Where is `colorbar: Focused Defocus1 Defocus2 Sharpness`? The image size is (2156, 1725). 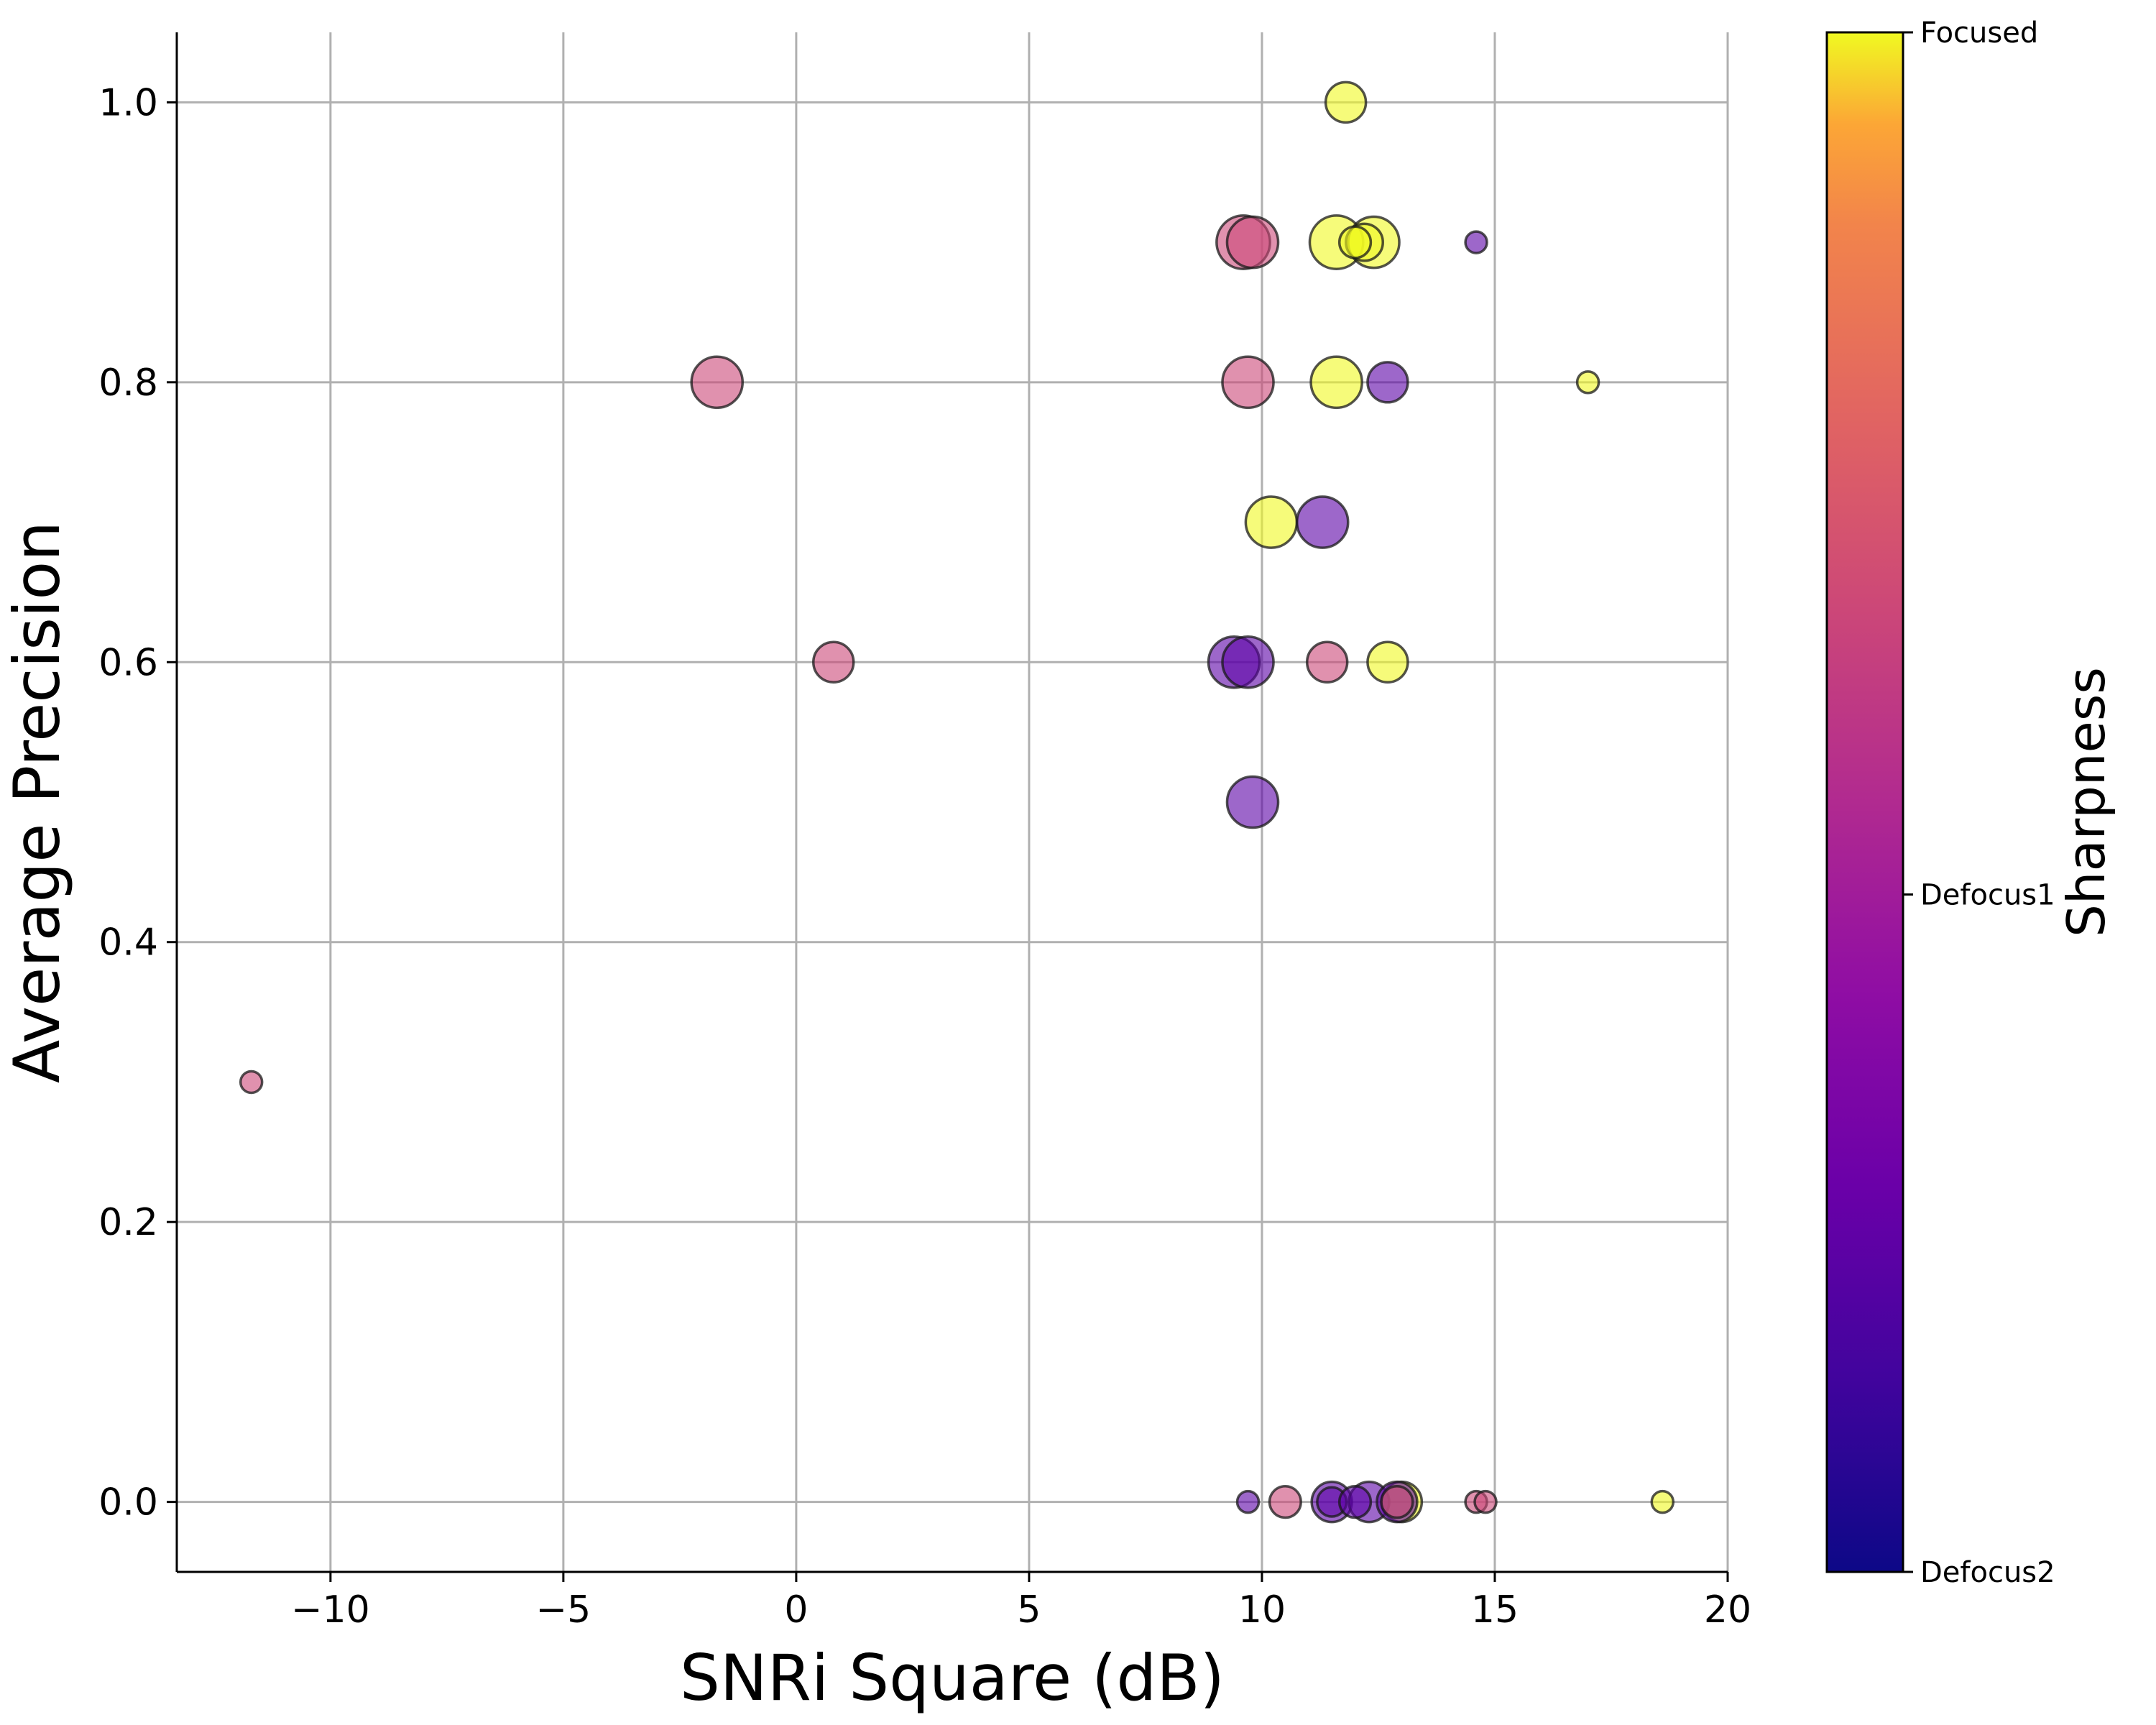
colorbar: Focused Defocus1 Defocus2 Sharpness is located at coordinates (1971, 803).